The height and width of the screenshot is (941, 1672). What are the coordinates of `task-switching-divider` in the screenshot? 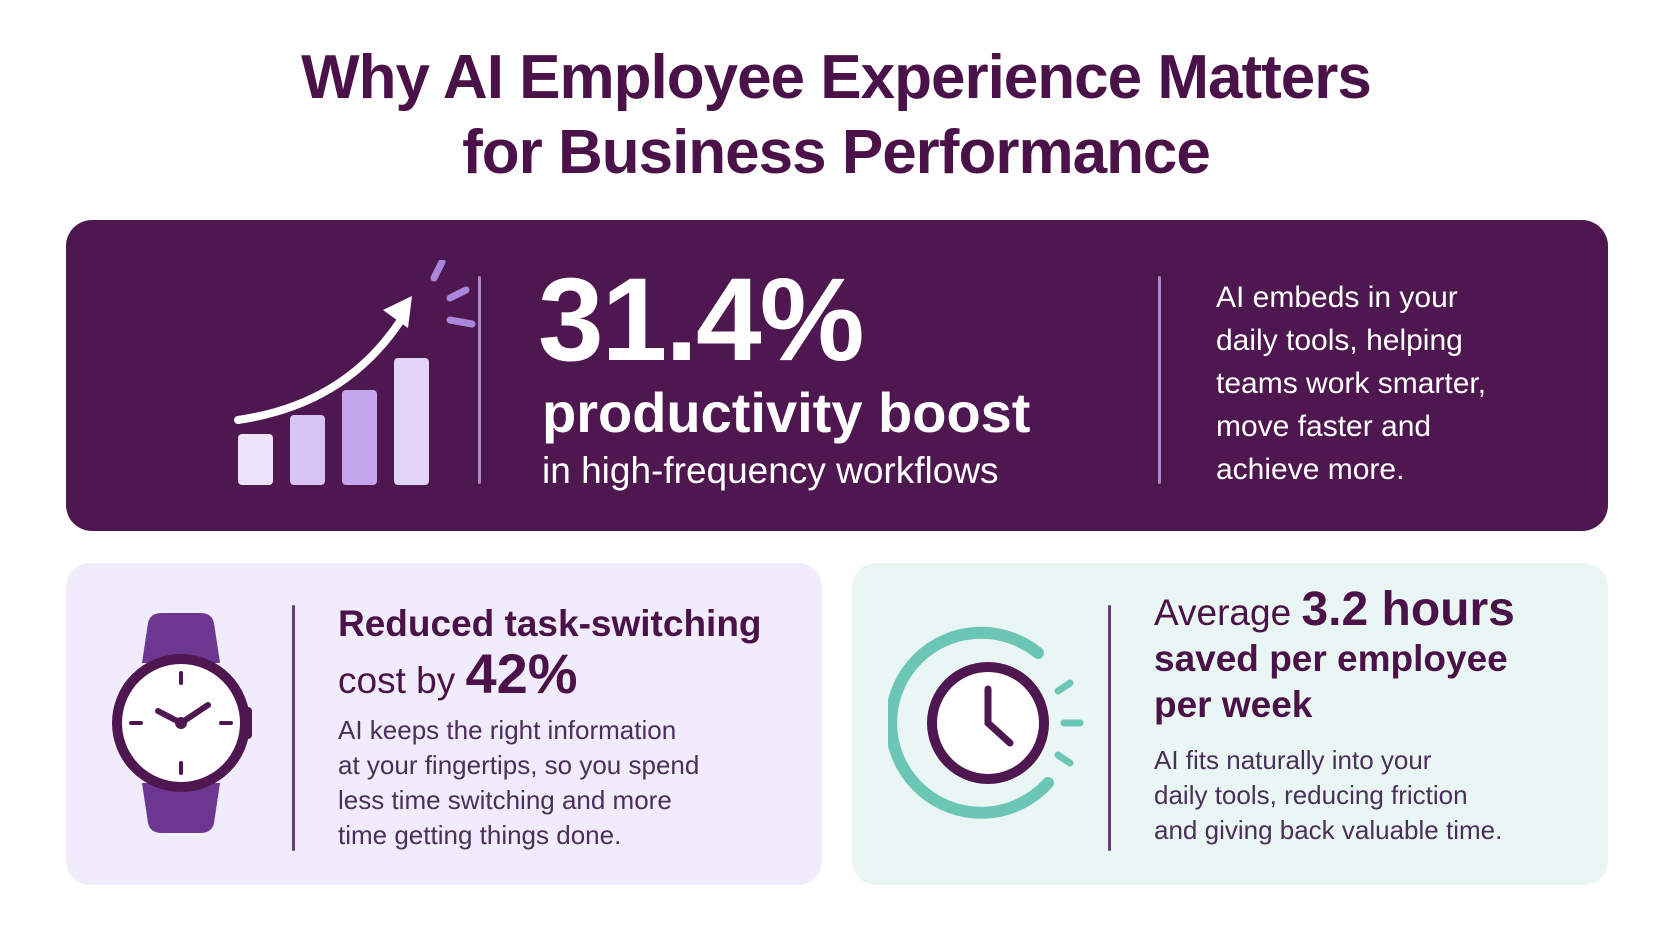 It's located at (293, 728).